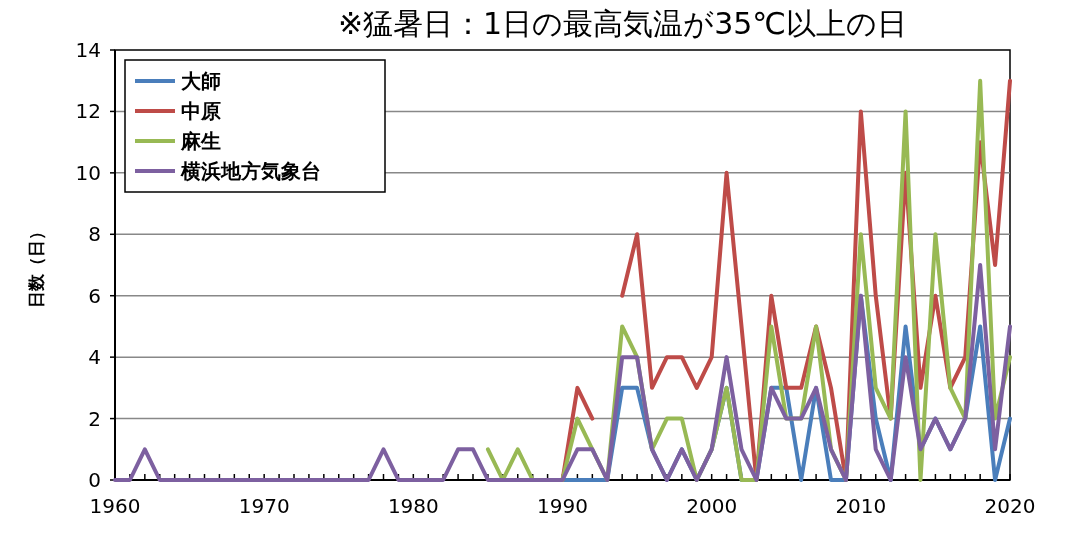 Image resolution: width=1066 pixels, height=537 pixels. What do you see at coordinates (88, 111) in the screenshot?
I see `y-tick-label: 12` at bounding box center [88, 111].